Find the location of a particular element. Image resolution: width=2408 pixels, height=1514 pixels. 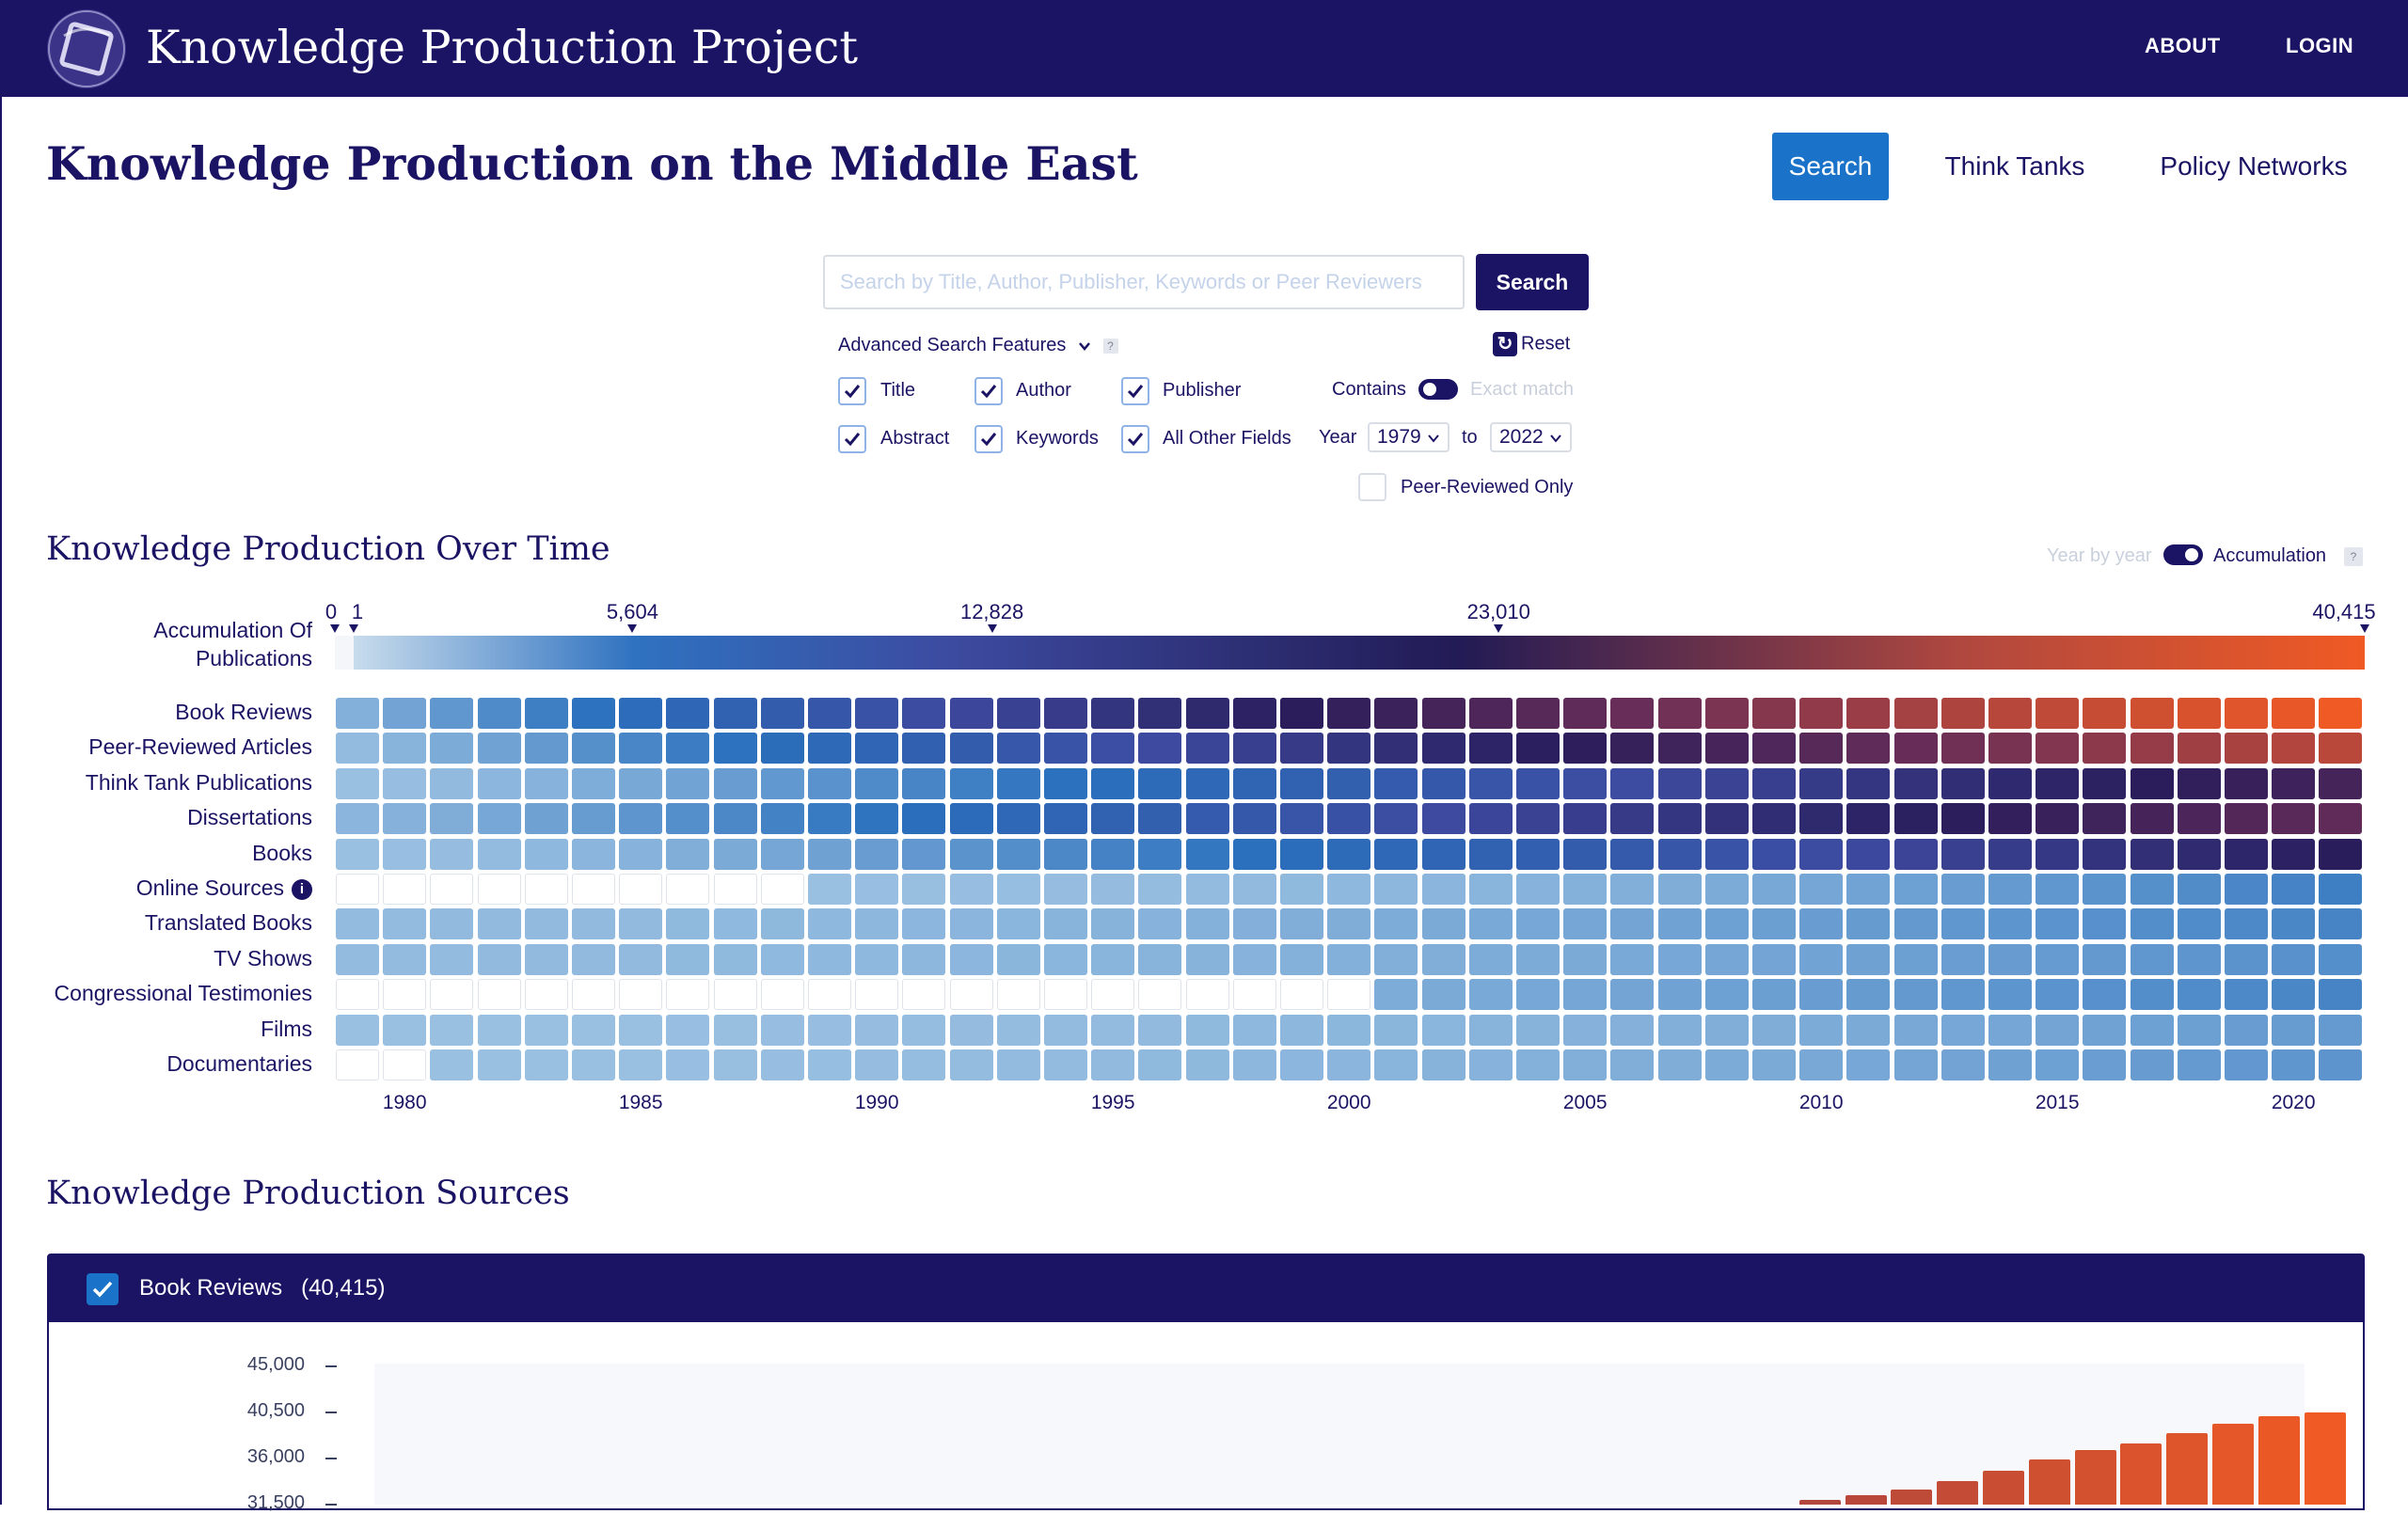

search-submit-button: Search is located at coordinates (1533, 282).